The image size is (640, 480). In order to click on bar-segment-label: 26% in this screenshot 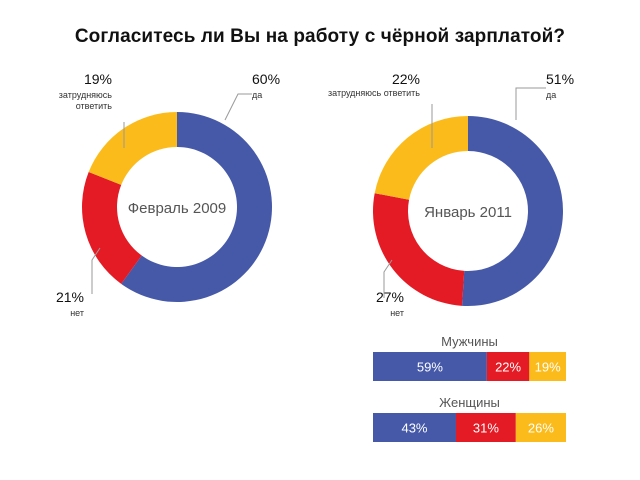, I will do `click(541, 428)`.